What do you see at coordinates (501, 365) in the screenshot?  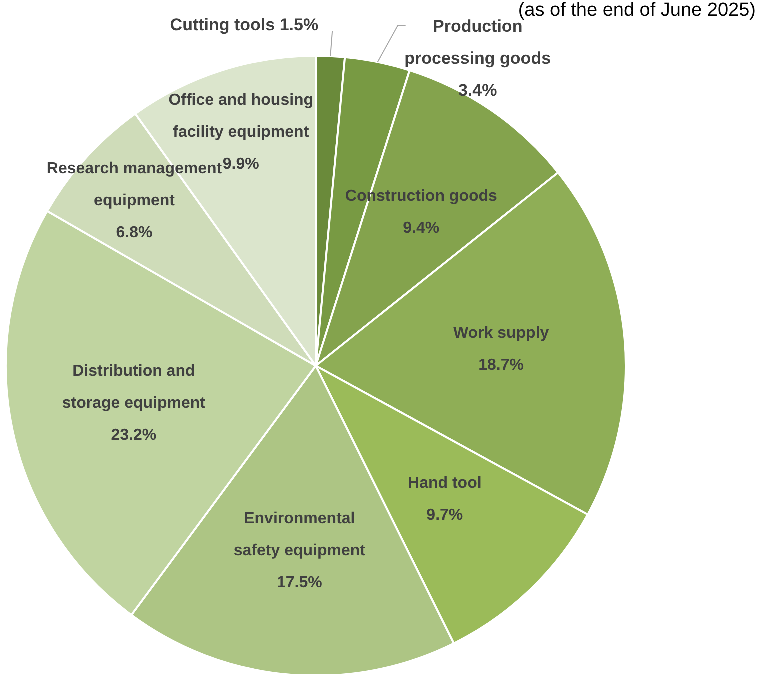 I see `data-label: 18.7%` at bounding box center [501, 365].